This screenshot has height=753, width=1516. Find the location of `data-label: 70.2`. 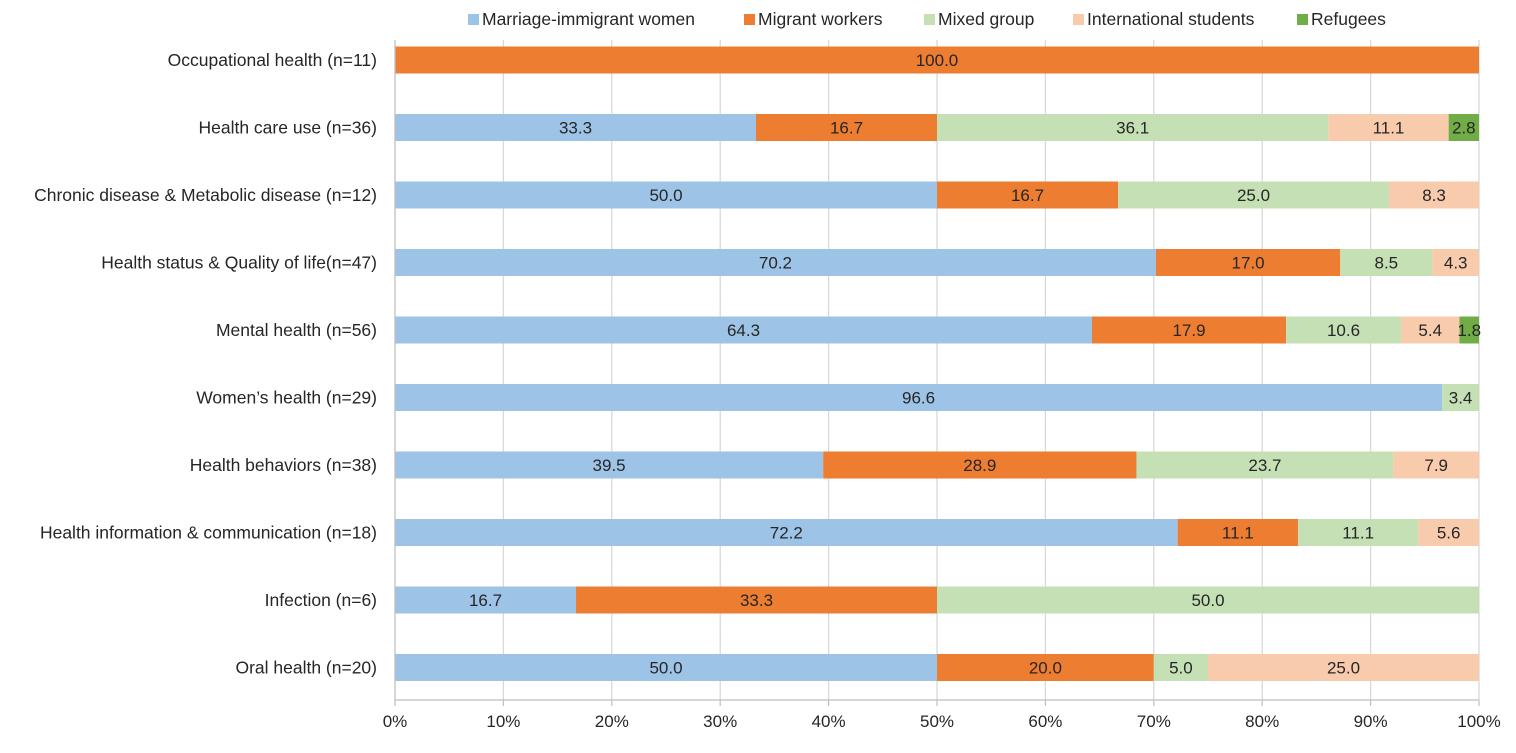

data-label: 70.2 is located at coordinates (775, 263).